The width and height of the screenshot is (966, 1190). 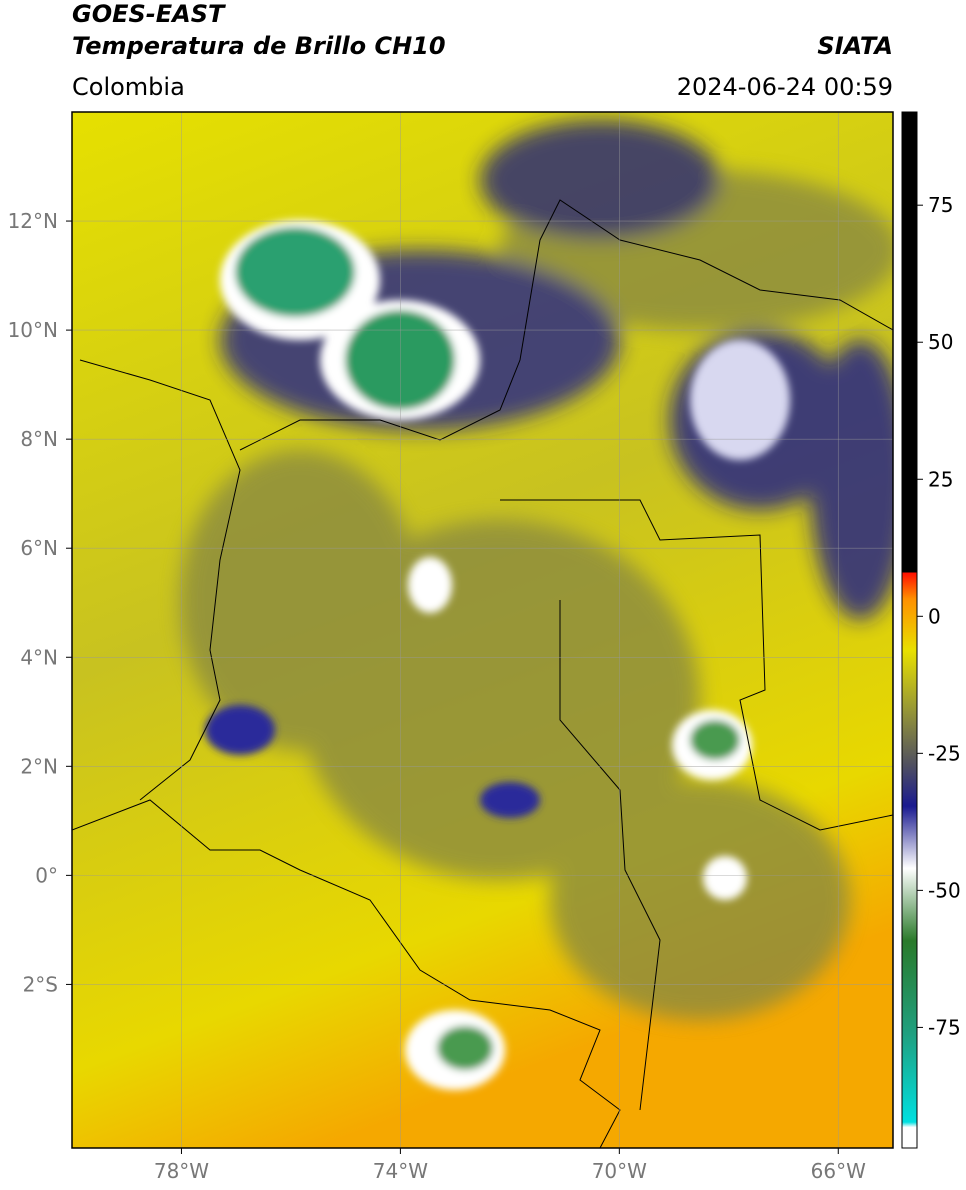 What do you see at coordinates (33, 330) in the screenshot?
I see `y-tick-label: 10°N` at bounding box center [33, 330].